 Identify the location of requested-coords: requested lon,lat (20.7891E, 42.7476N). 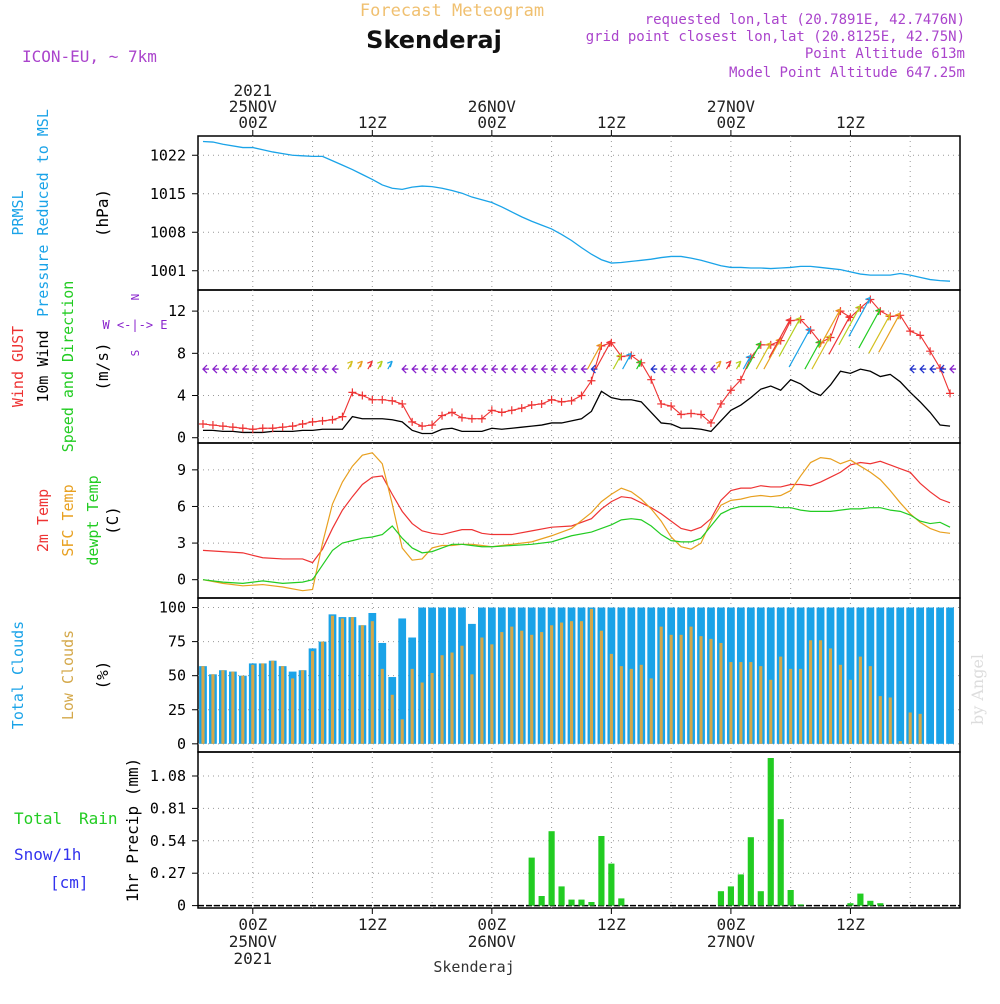
(805, 20).